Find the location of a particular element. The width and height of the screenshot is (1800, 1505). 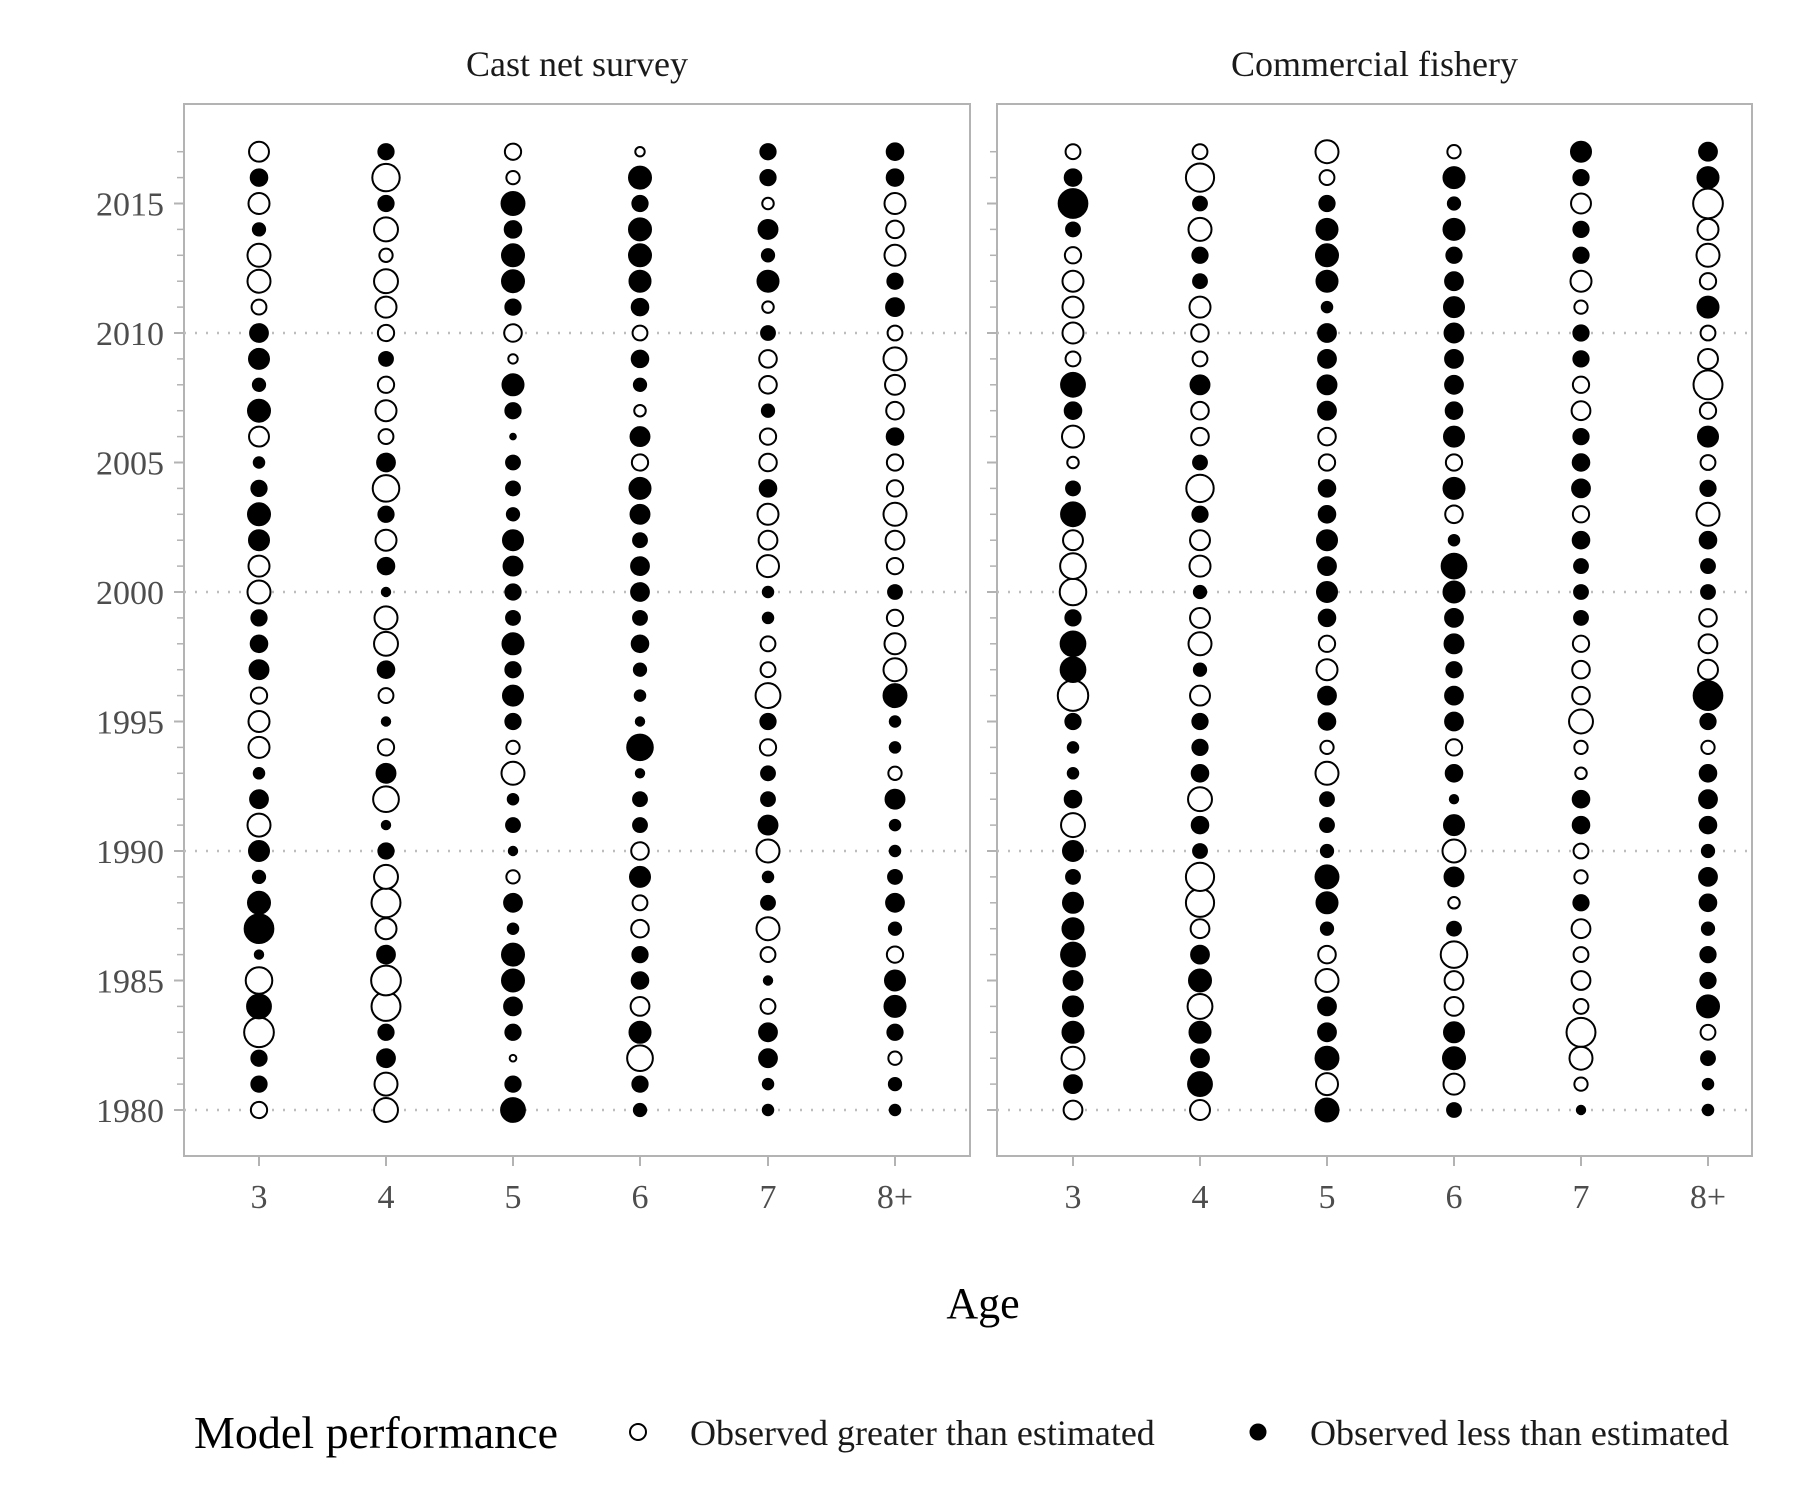

x-tick-label: 3 is located at coordinates (1073, 1197).